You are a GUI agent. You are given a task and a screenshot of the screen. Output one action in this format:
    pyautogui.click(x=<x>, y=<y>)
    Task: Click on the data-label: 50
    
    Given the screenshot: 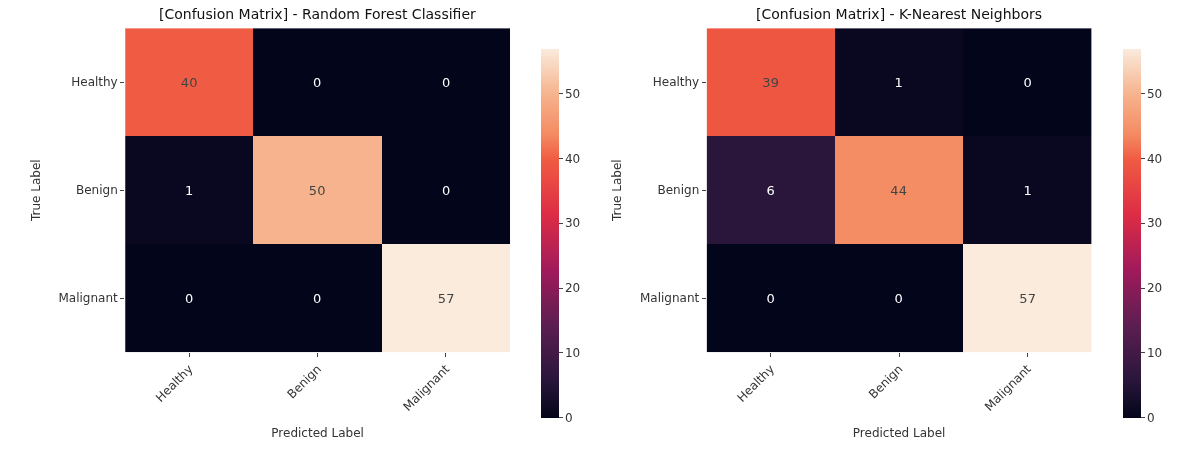 What is the action you would take?
    pyautogui.click(x=317, y=190)
    